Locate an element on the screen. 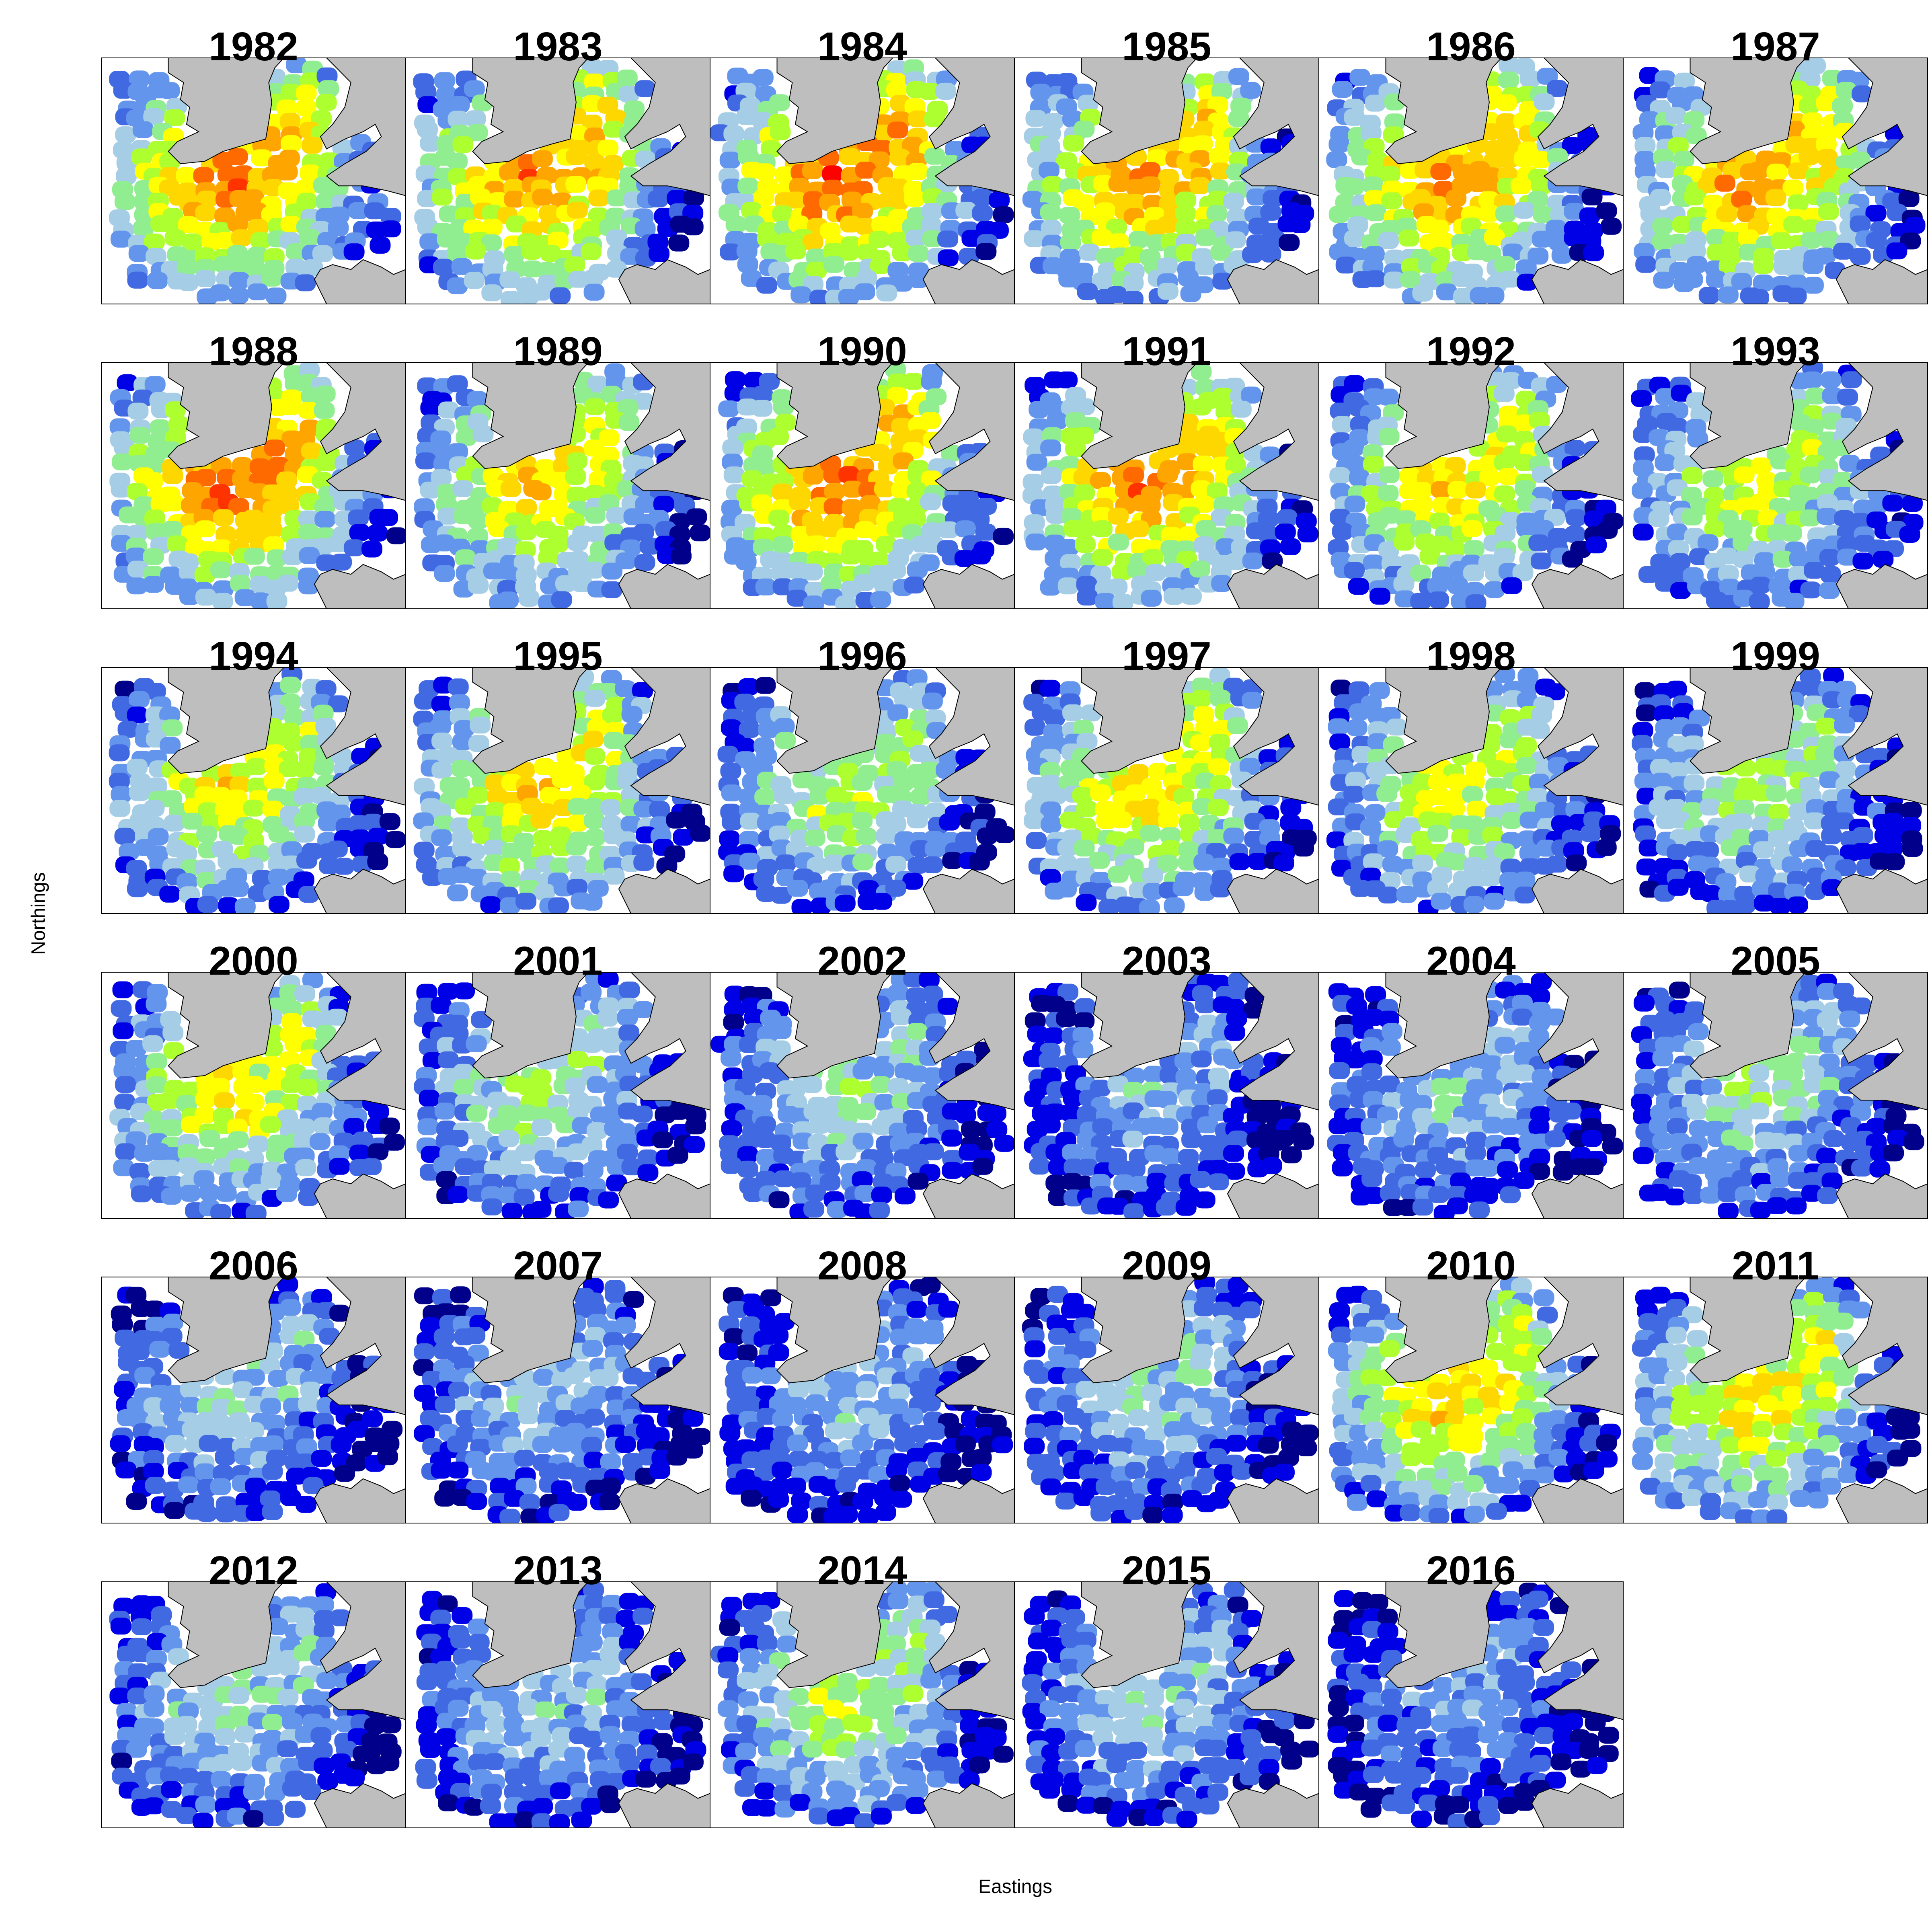 The height and width of the screenshot is (1932, 1930). panel-title: 1994 is located at coordinates (254, 656).